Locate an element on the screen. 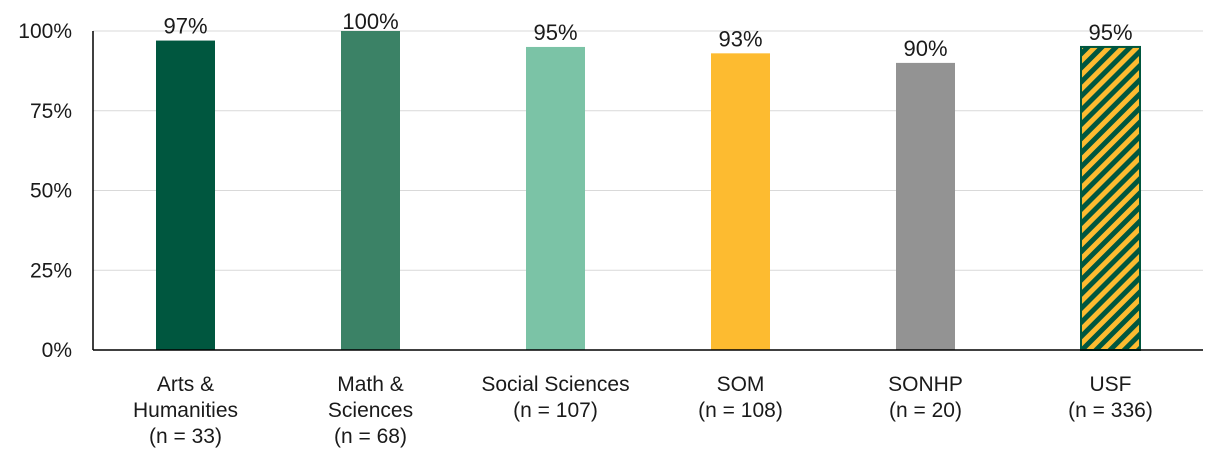  x-tick-label: Arts & Humanities (n = 33) is located at coordinates (185, 410).